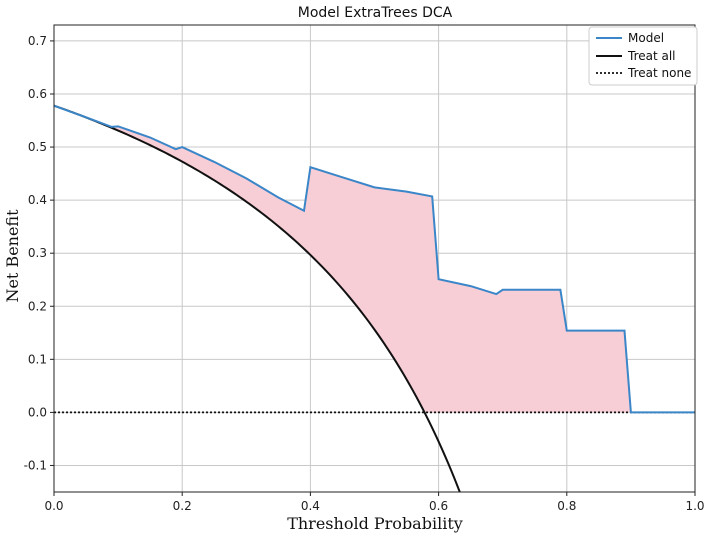 The width and height of the screenshot is (708, 537). What do you see at coordinates (375, 523) in the screenshot?
I see `x-axis-label: Threshold Probability` at bounding box center [375, 523].